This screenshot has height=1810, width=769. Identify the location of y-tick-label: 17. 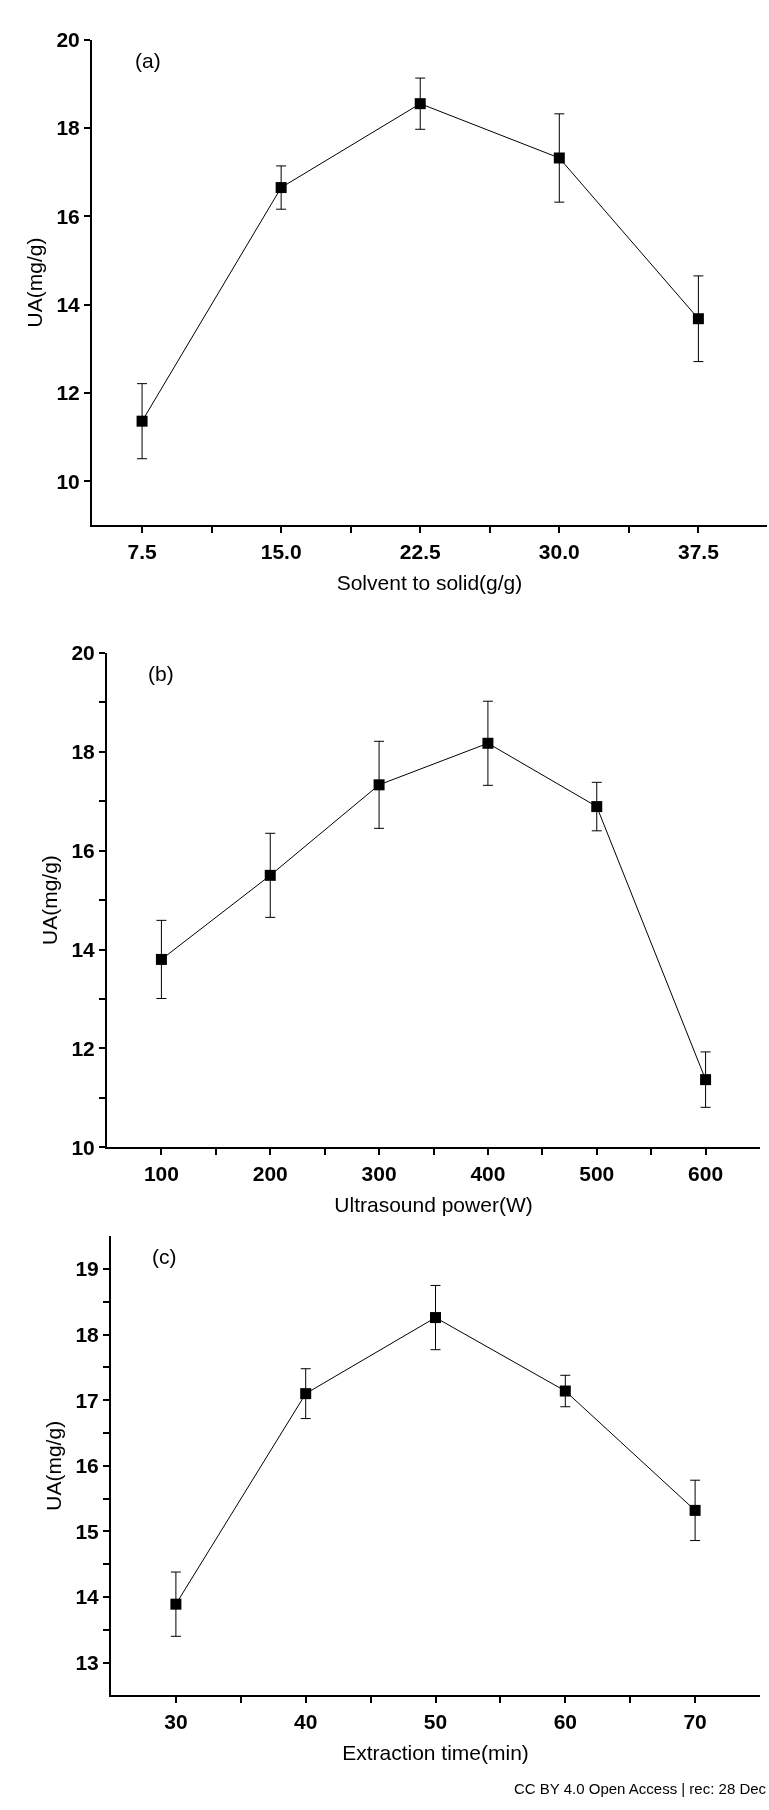
(87, 1400).